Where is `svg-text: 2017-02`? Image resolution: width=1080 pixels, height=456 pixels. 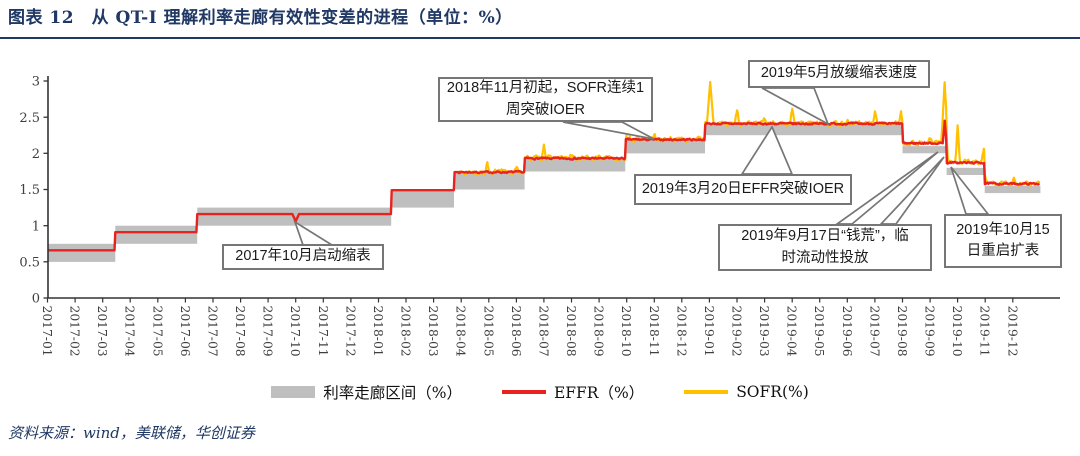
svg-text: 2017-02 is located at coordinates (75, 331).